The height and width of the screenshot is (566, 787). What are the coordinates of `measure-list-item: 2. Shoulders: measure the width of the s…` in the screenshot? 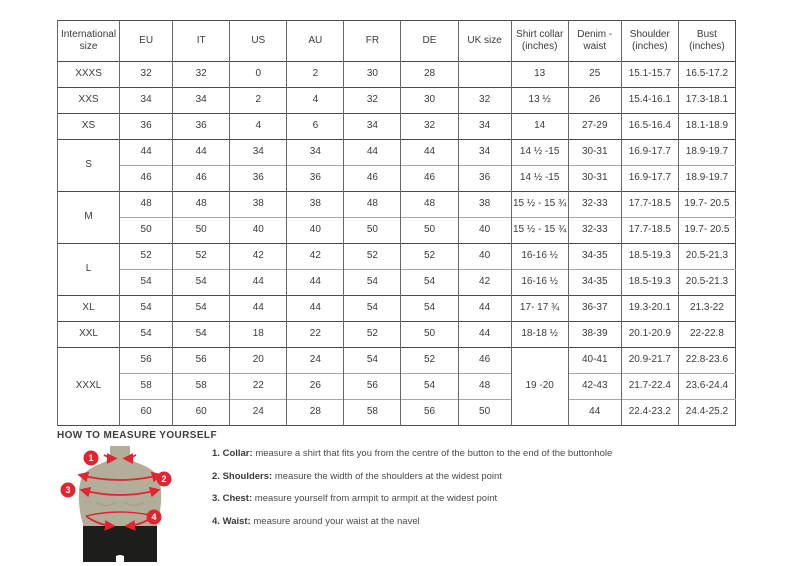 It's located at (482, 476).